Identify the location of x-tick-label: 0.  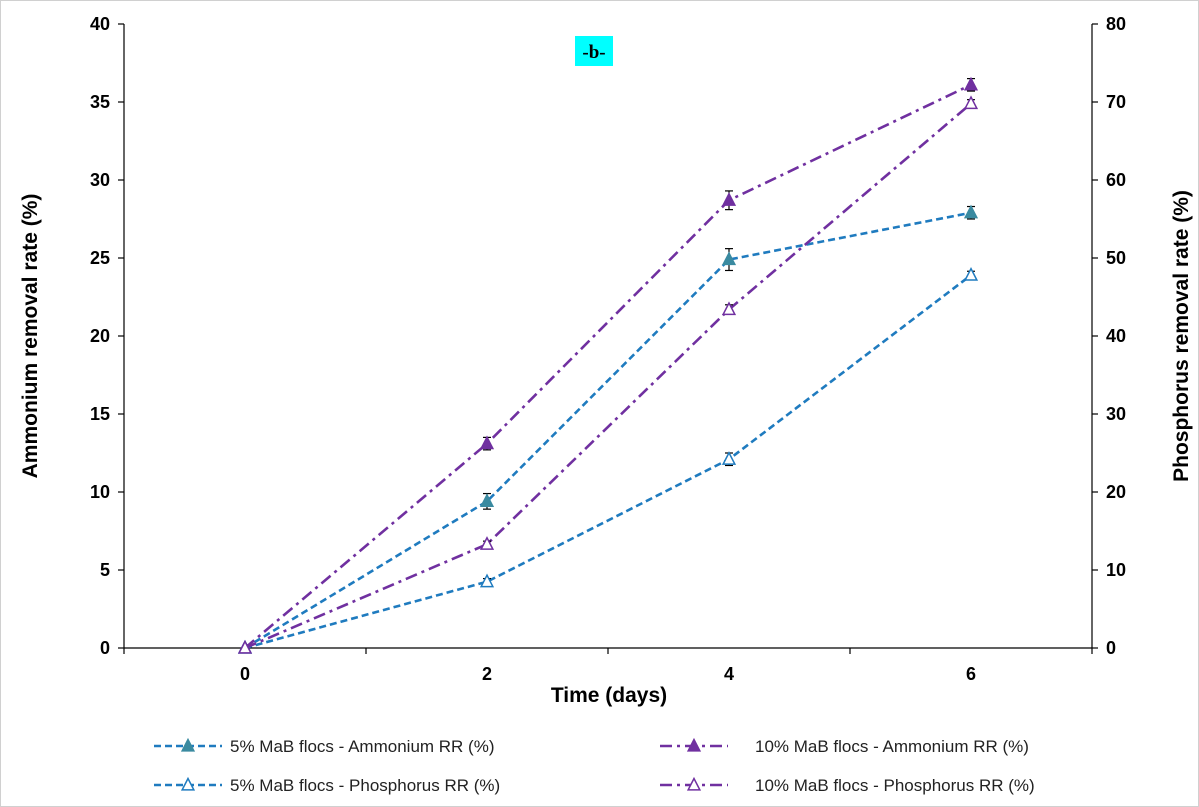
(245, 674).